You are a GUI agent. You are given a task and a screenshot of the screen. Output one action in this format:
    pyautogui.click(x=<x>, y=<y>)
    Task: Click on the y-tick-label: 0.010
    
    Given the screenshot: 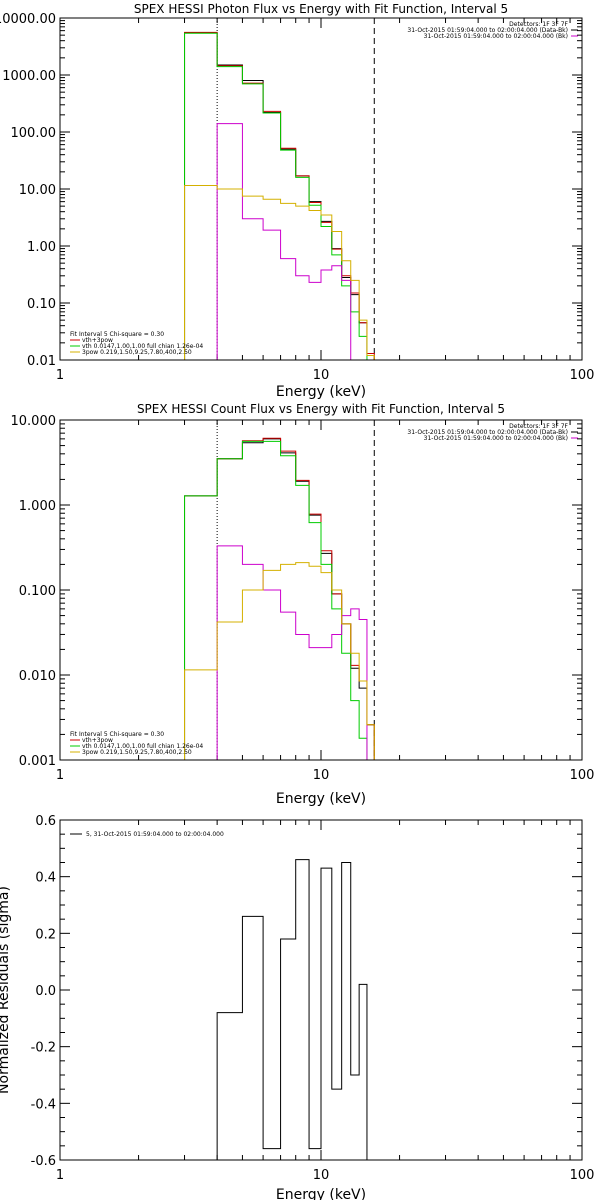 What is the action you would take?
    pyautogui.click(x=37, y=676)
    